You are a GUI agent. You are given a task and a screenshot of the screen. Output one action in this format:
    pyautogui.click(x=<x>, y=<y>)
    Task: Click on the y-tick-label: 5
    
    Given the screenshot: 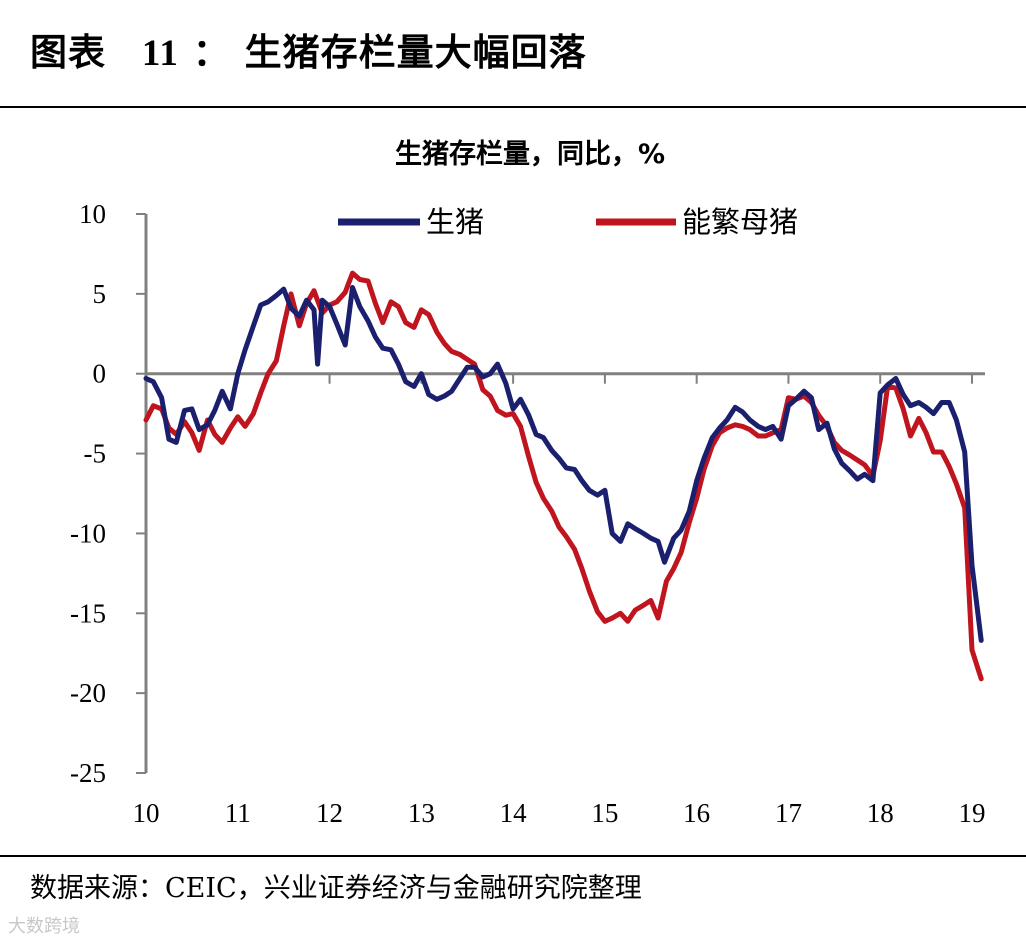 What is the action you would take?
    pyautogui.click(x=100, y=294)
    